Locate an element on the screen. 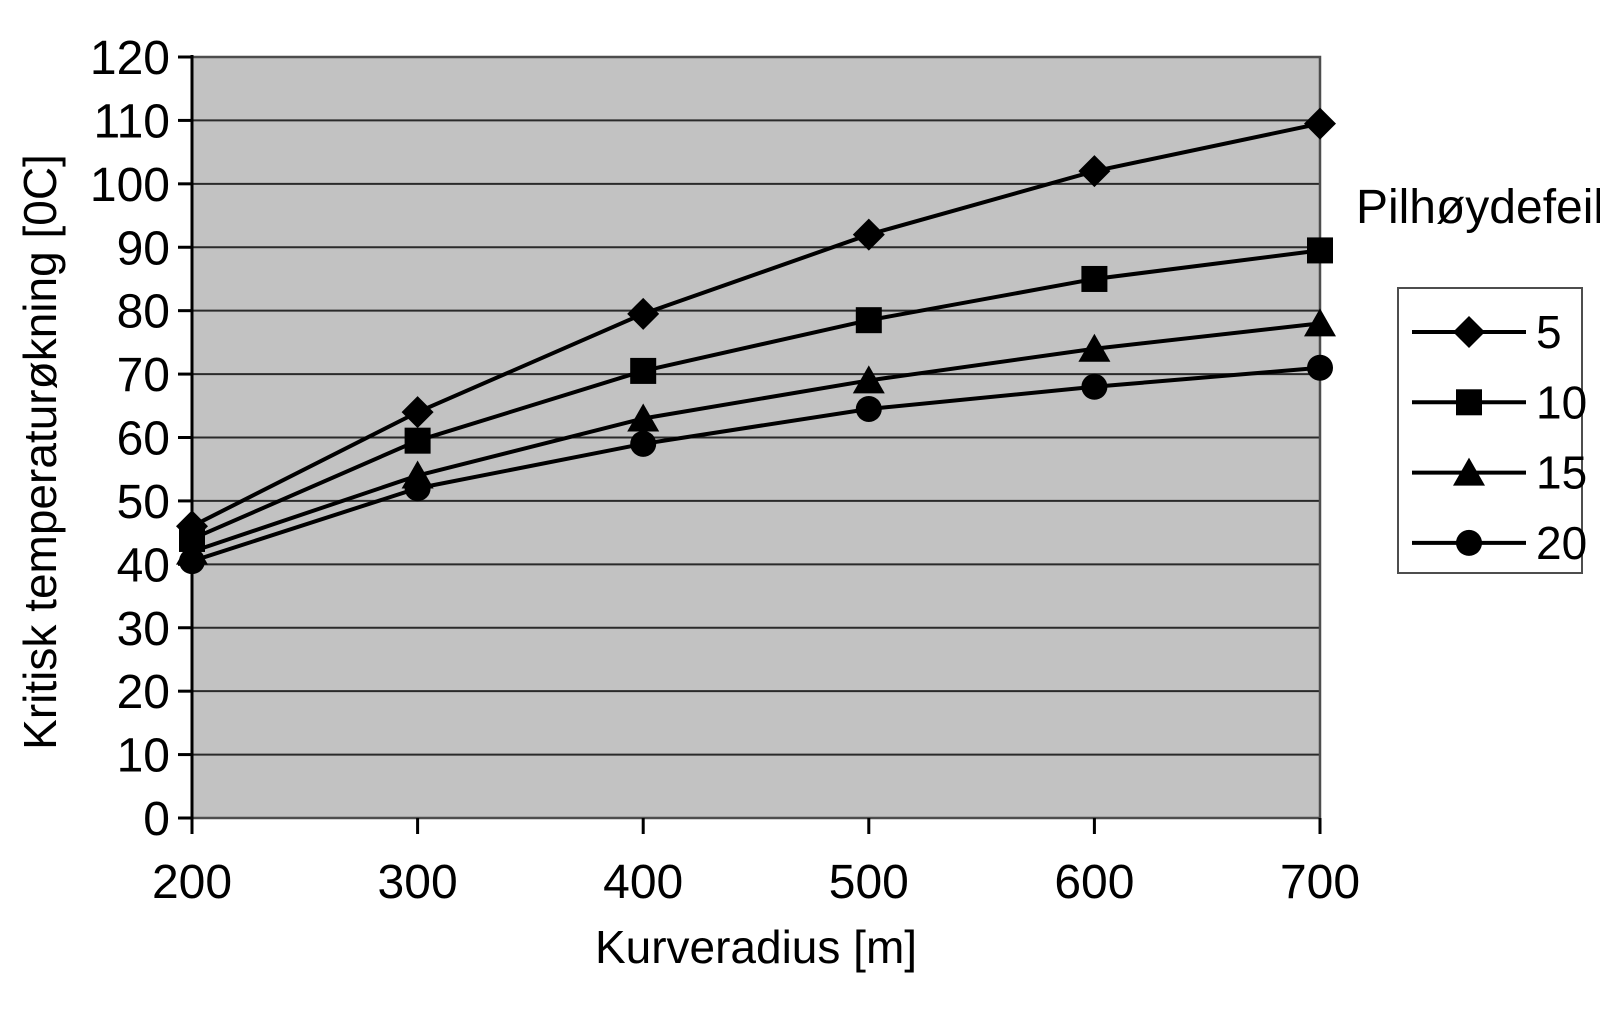 This screenshot has height=1017, width=1600. legend-marker-square-icon is located at coordinates (1469, 402).